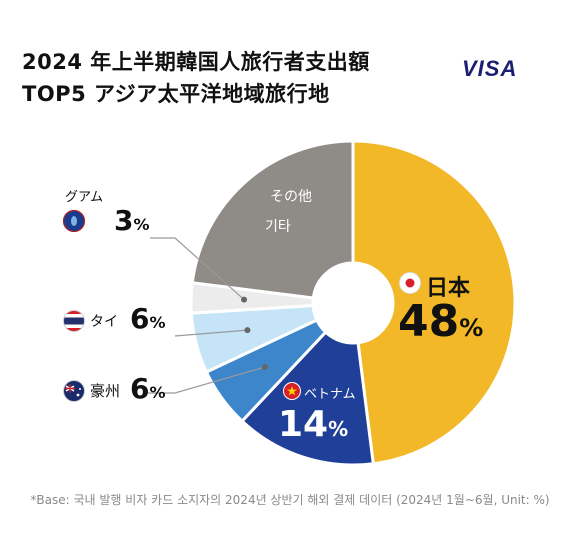 This screenshot has width=580, height=556. What do you see at coordinates (141, 224) in the screenshot?
I see `guam-percent-unit: %` at bounding box center [141, 224].